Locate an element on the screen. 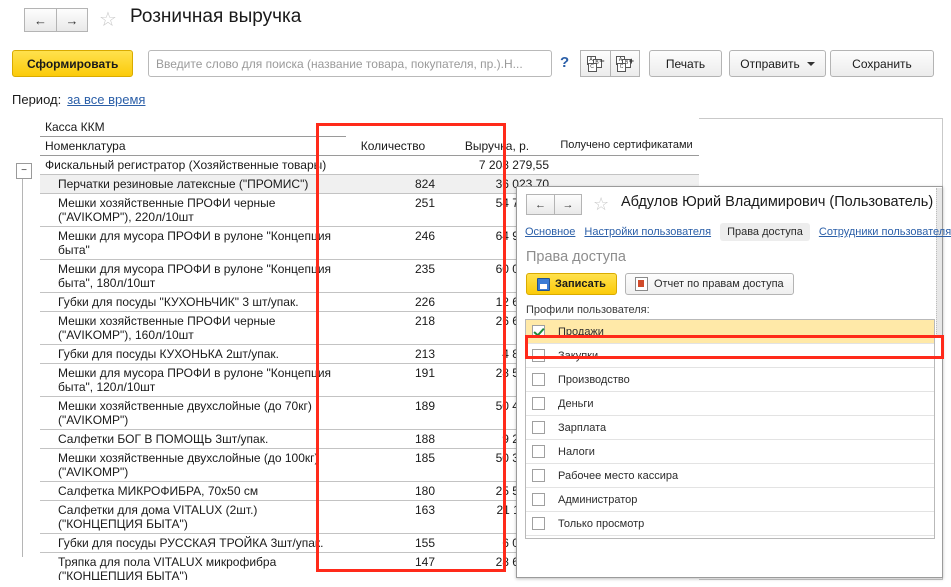  window-forward-arrow-icon: → is located at coordinates (568, 204).